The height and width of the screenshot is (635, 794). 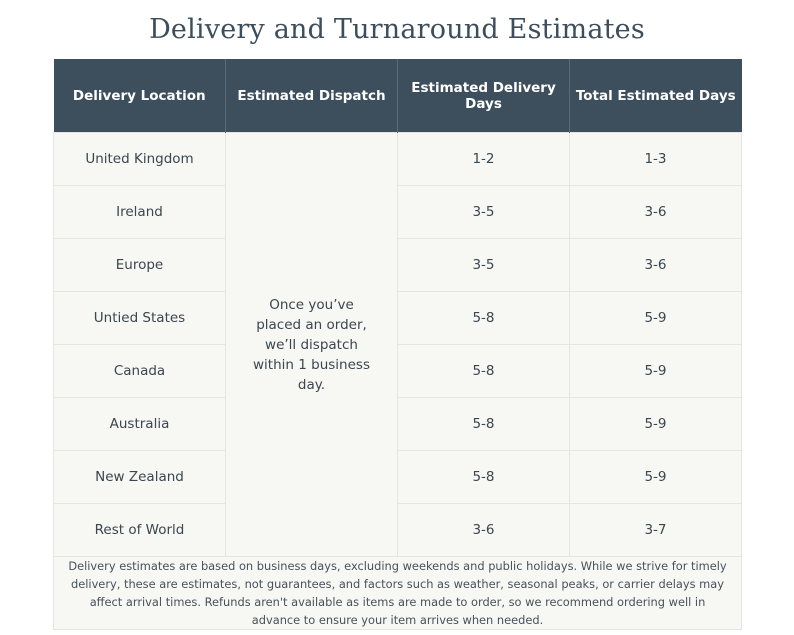 I want to click on location-cell: Canada, so click(x=139, y=371).